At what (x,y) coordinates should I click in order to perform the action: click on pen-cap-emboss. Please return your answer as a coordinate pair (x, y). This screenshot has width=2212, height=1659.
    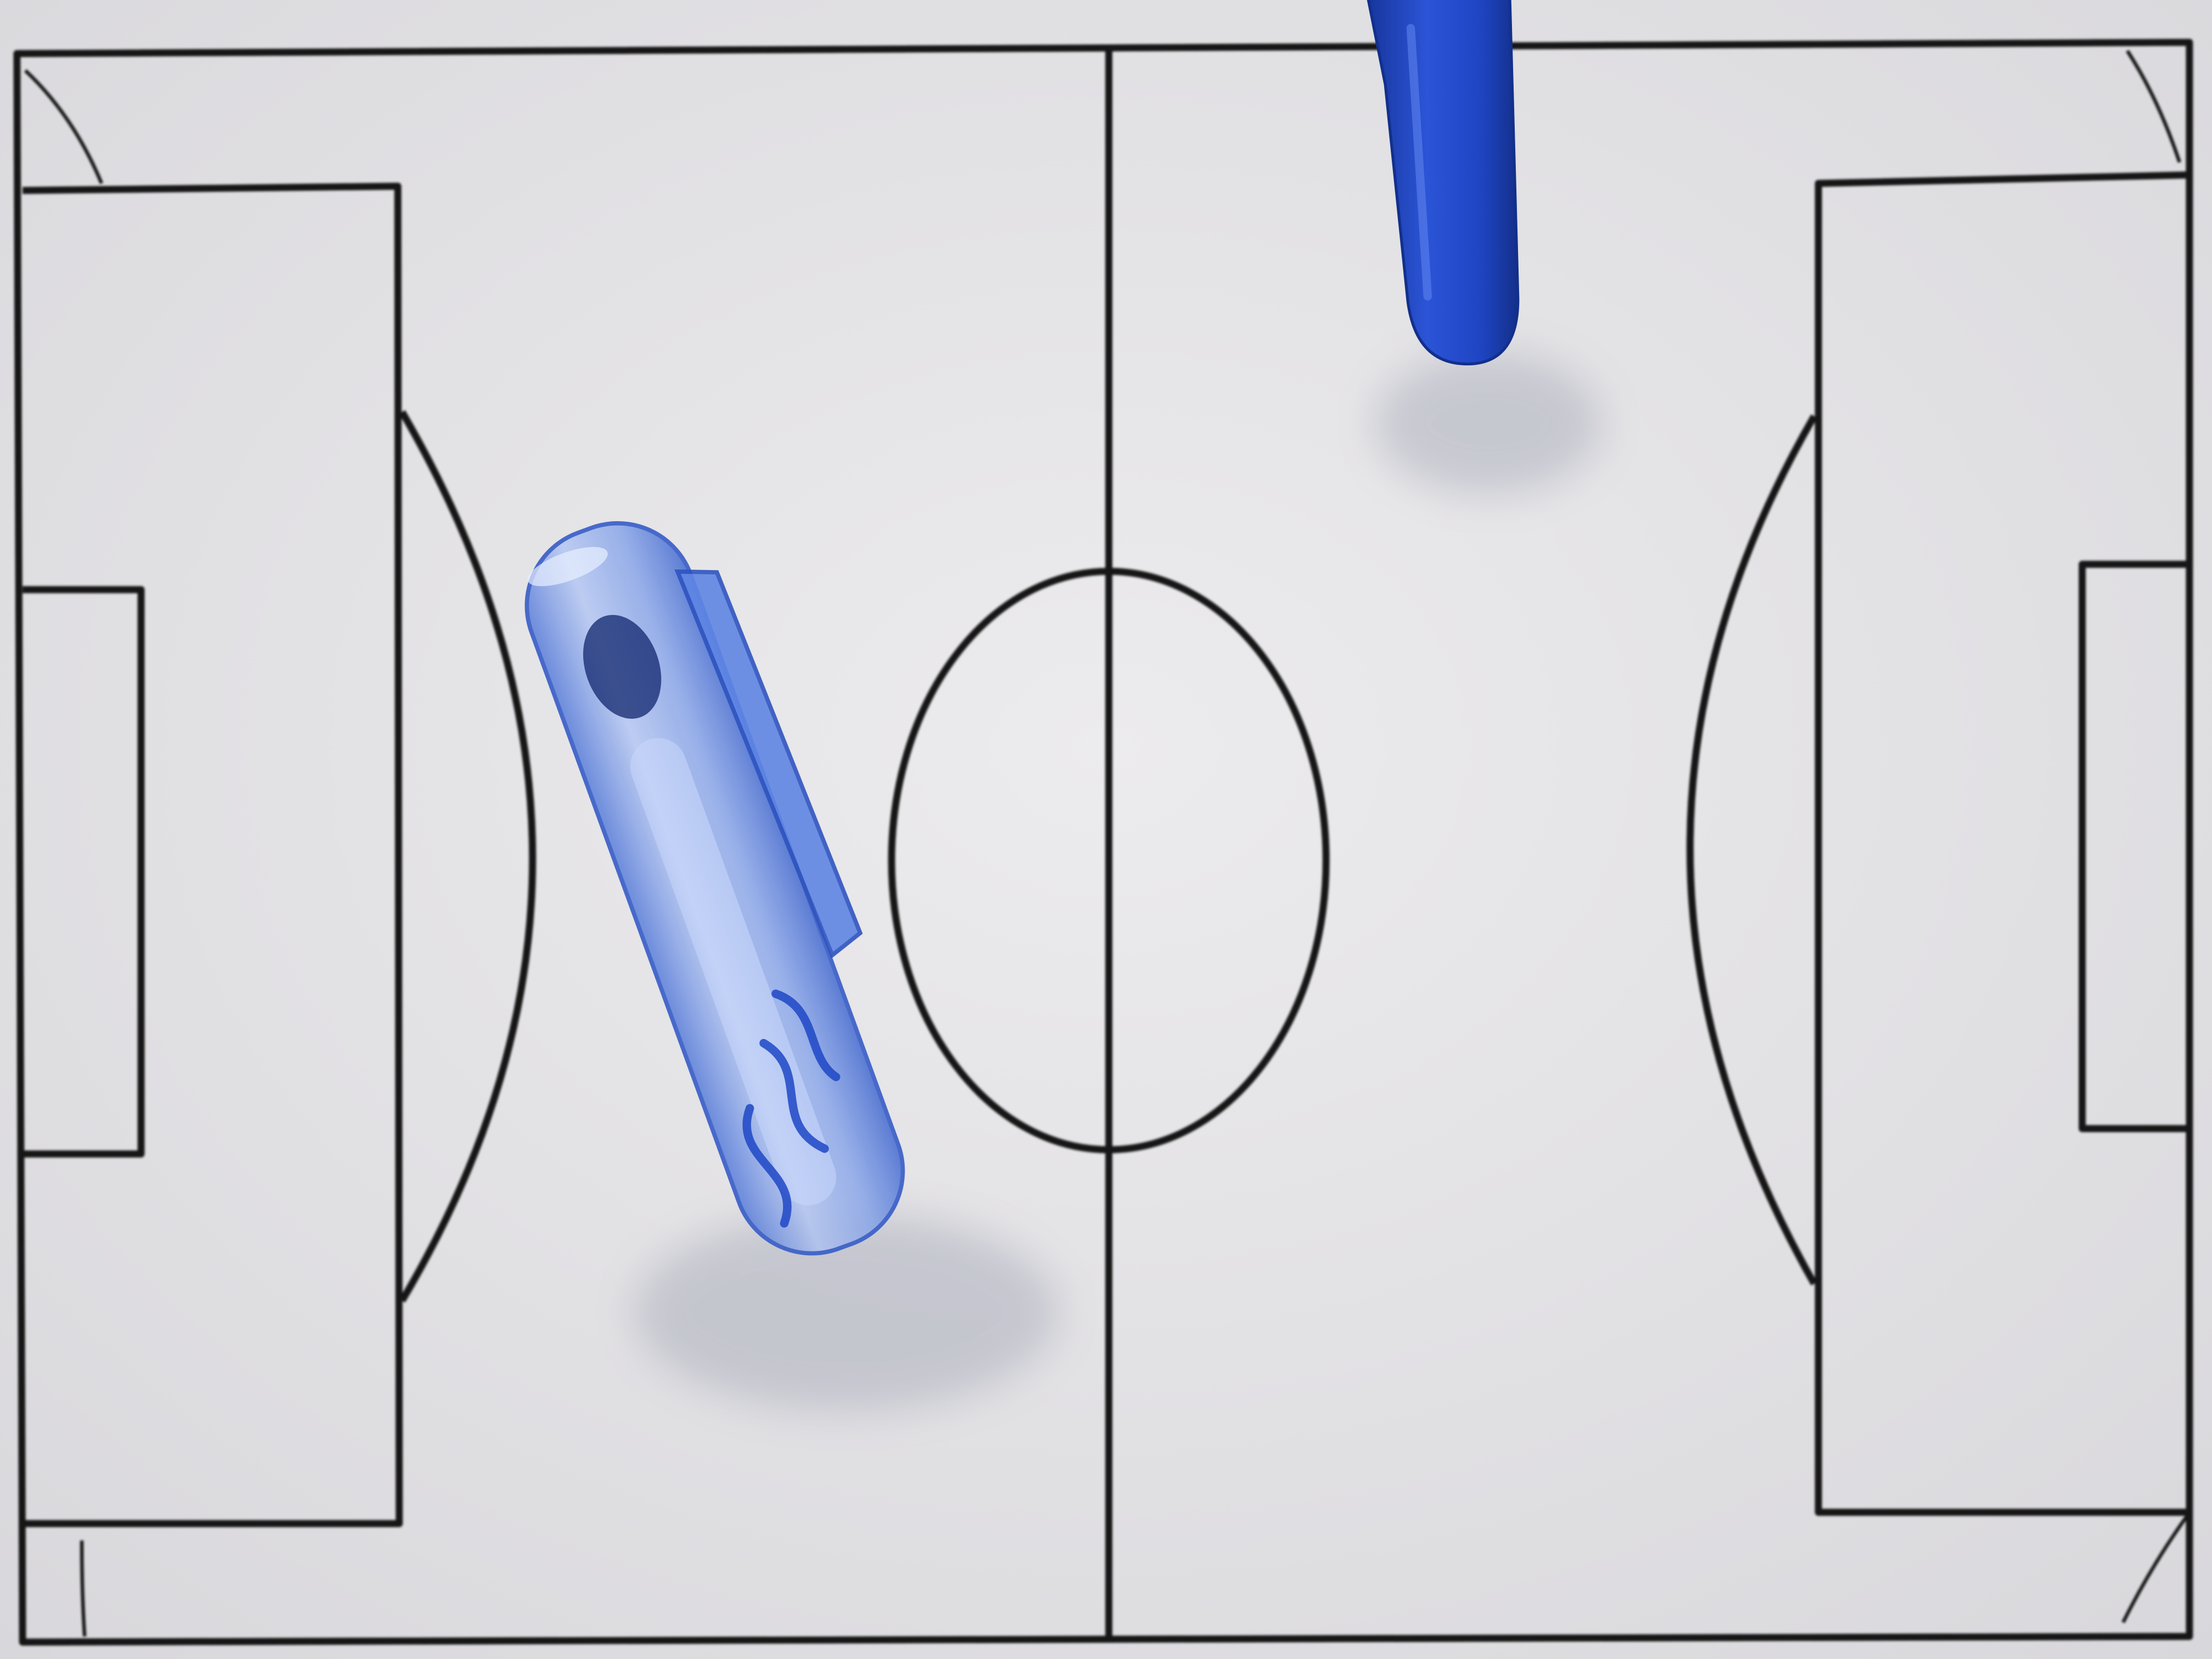
    Looking at the image, I should click on (791, 1108).